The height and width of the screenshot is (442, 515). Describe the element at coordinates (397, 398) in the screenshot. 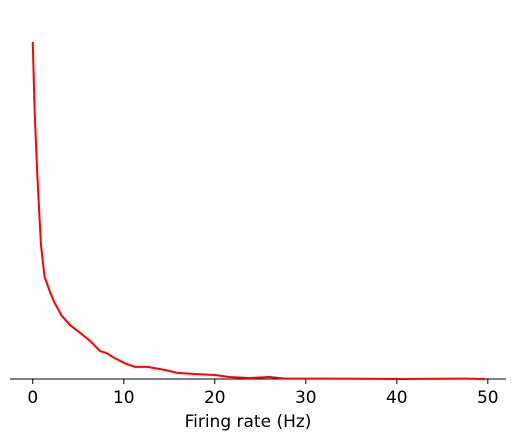

I see `x-tick-label: 40` at that location.